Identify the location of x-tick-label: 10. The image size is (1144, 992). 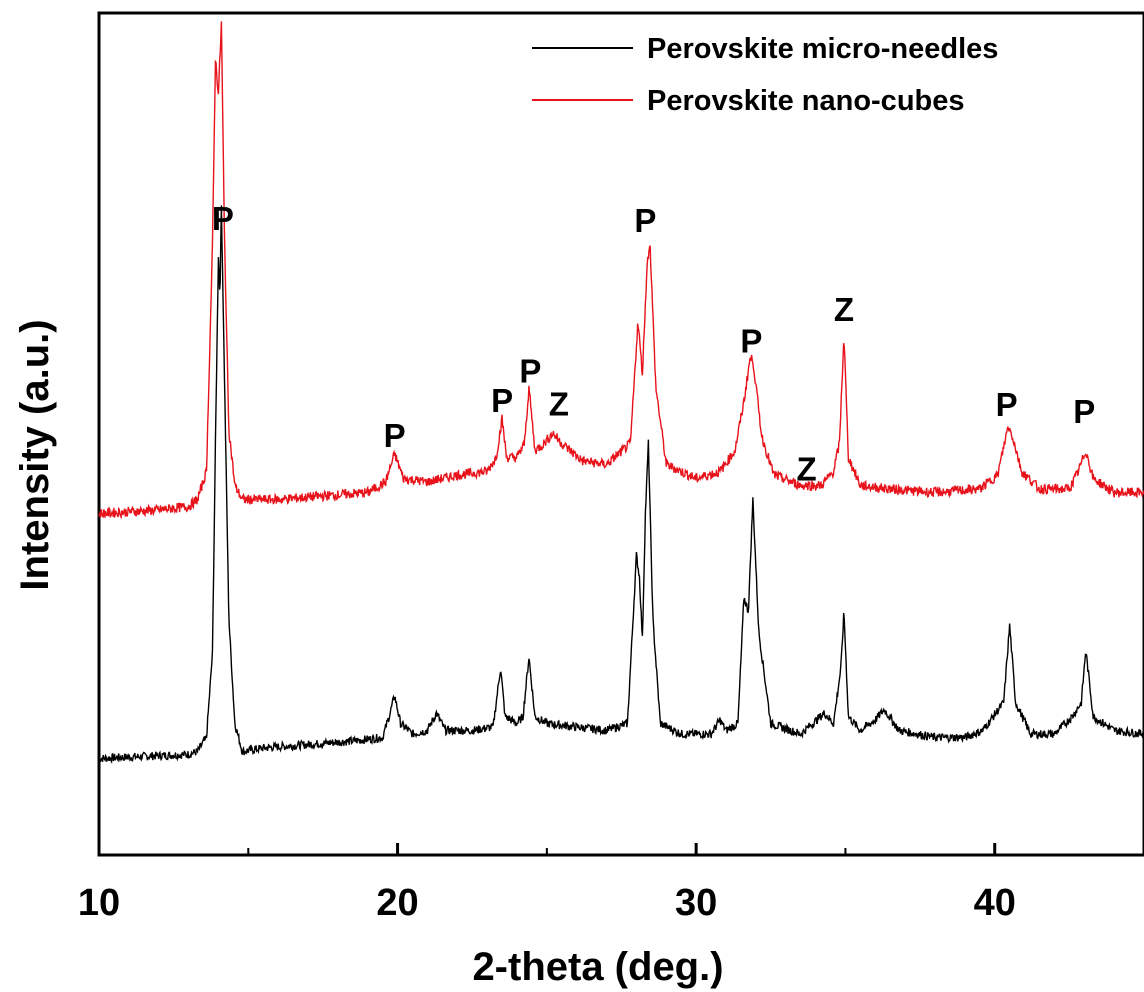
(99, 903).